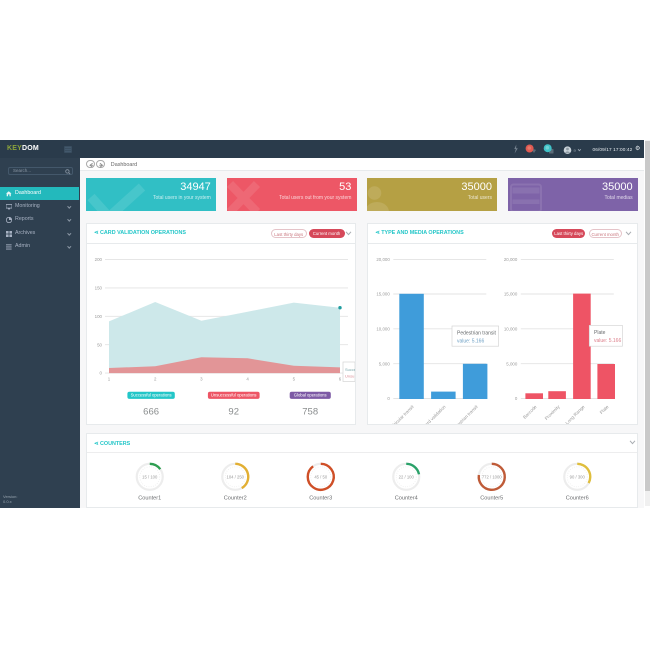 This screenshot has height=650, width=650. Describe the element at coordinates (530, 411) in the screenshot. I see `svg-text: Barcode` at that location.